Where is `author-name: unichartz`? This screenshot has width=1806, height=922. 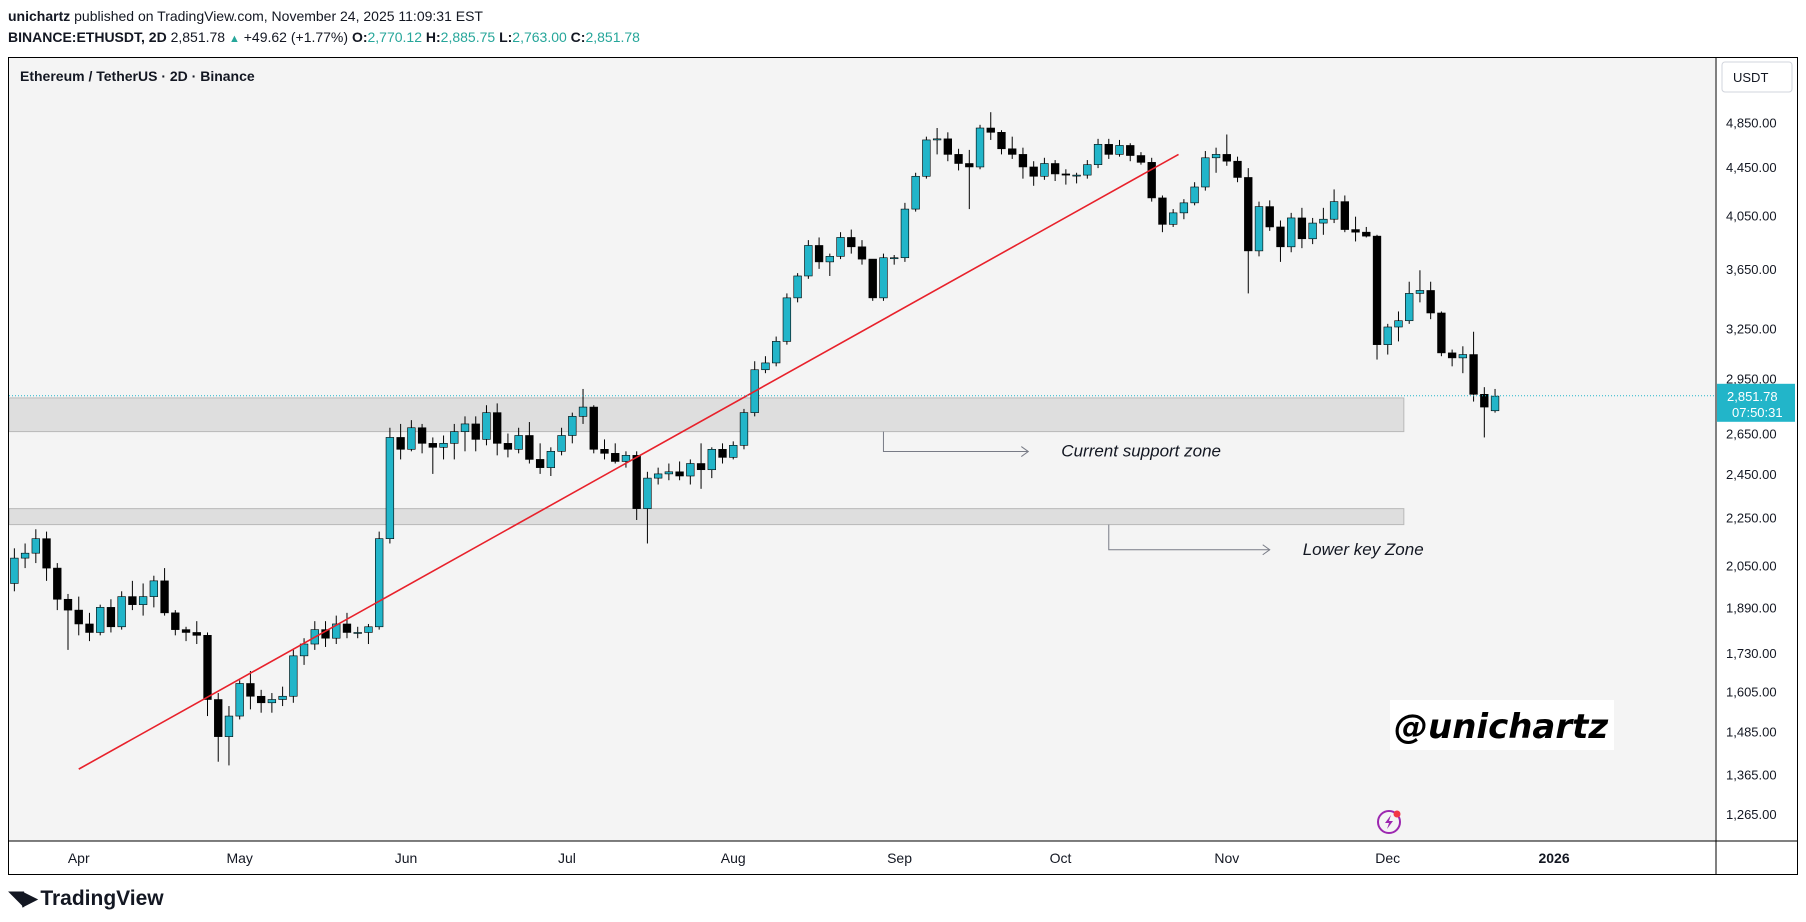 author-name: unichartz is located at coordinates (39, 16).